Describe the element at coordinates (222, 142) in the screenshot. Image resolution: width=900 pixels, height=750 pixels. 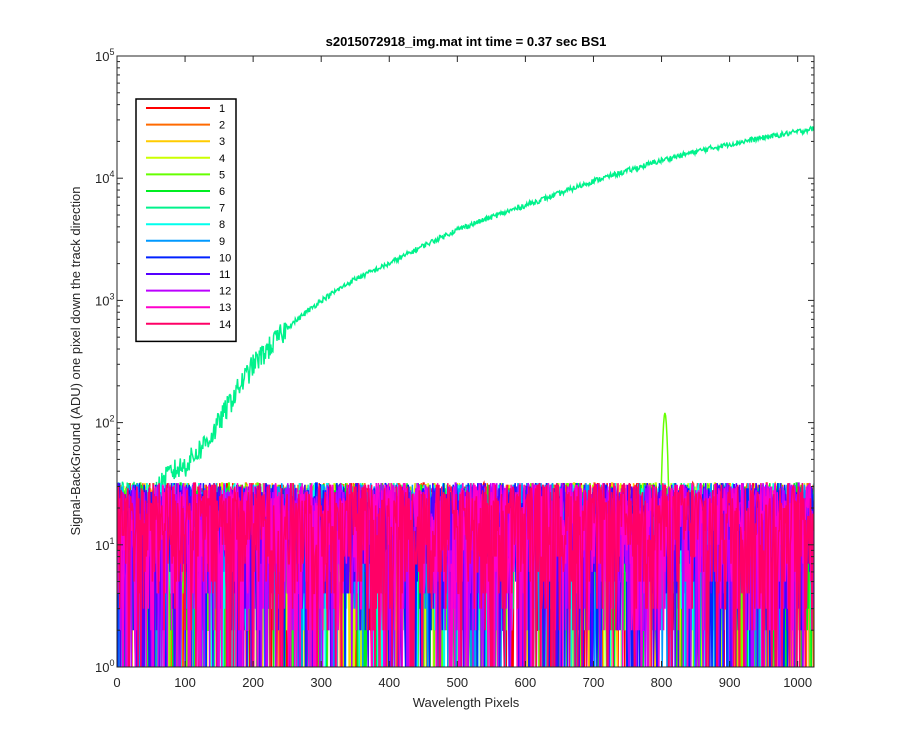
I see `legend-label-3: 3` at that location.